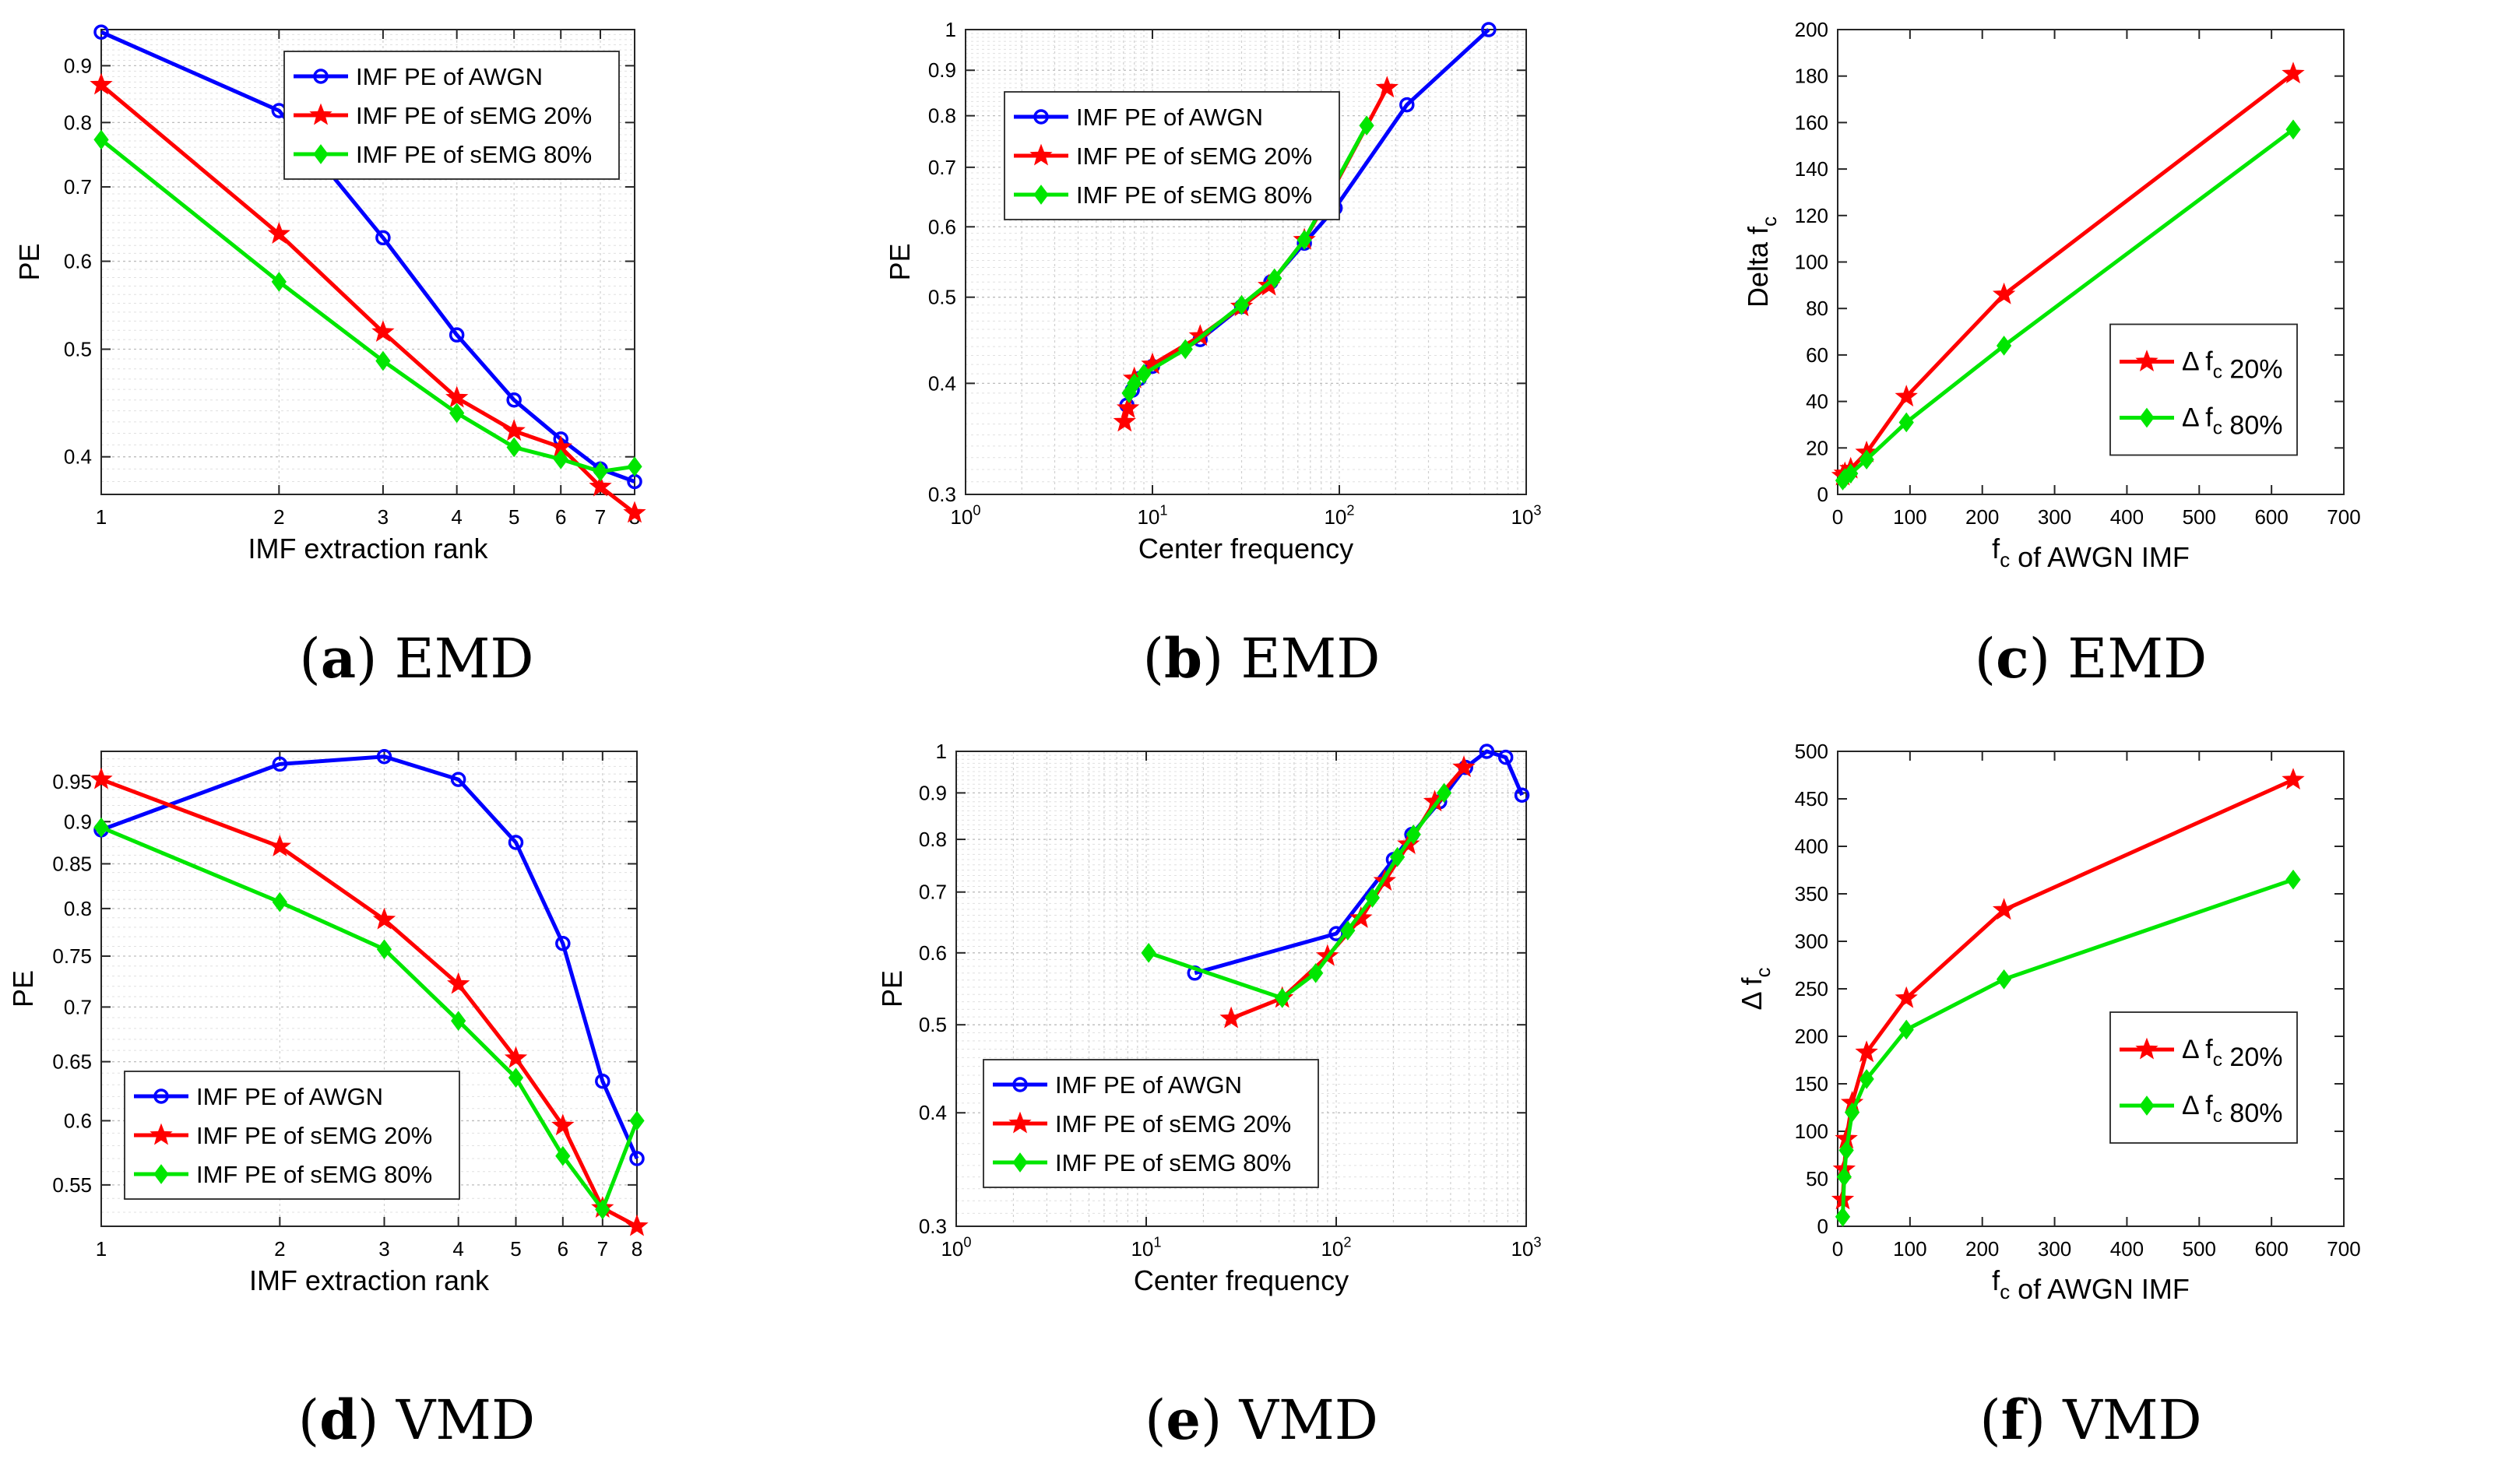 This screenshot has width=2498, height=1484. Describe the element at coordinates (1262, 658) in the screenshot. I see `panel-caption: (b) EMD` at that location.